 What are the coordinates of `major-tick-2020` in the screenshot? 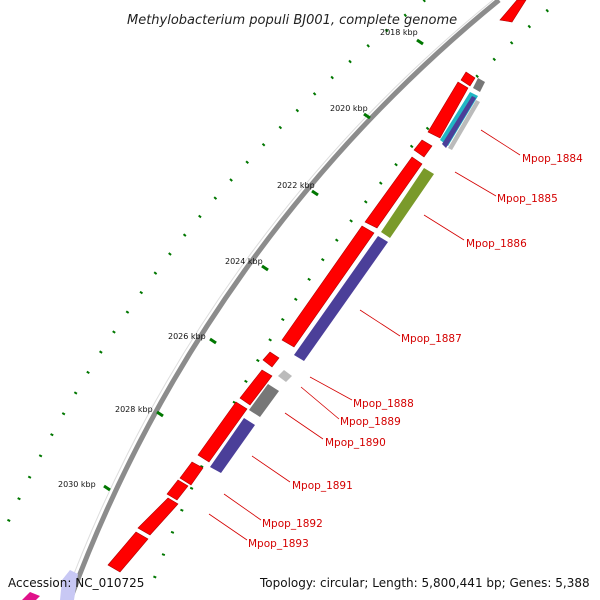 It's located at (367, 116).